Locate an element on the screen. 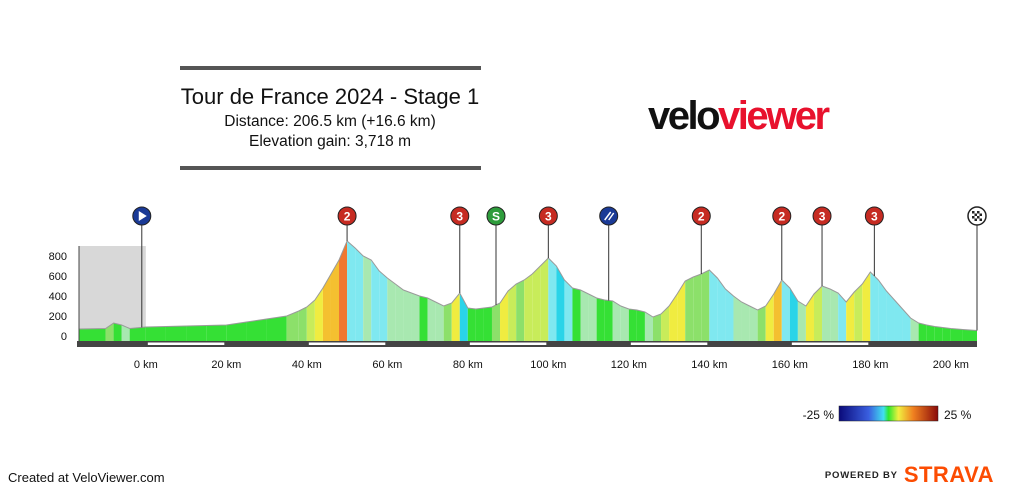  marker-climb: 3 is located at coordinates (822, 246).